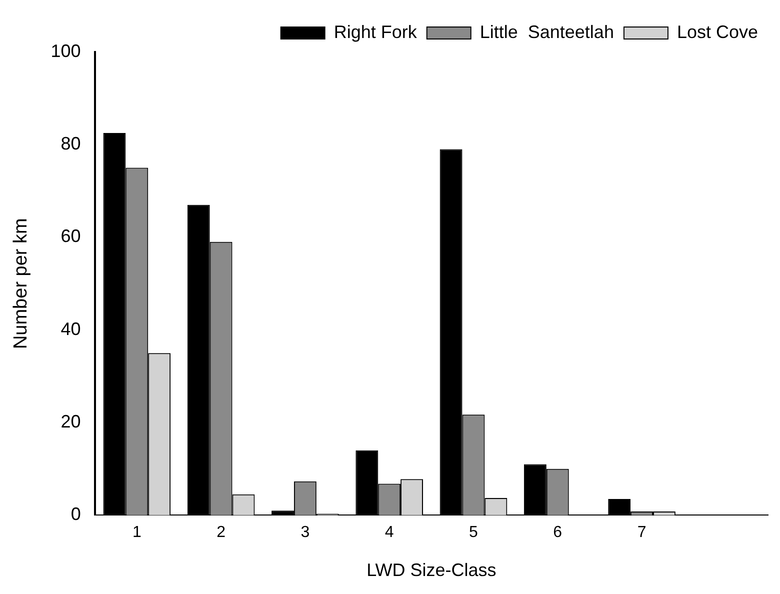 Image resolution: width=780 pixels, height=594 pixels. What do you see at coordinates (21, 284) in the screenshot?
I see `y-axis-title: Number per km` at bounding box center [21, 284].